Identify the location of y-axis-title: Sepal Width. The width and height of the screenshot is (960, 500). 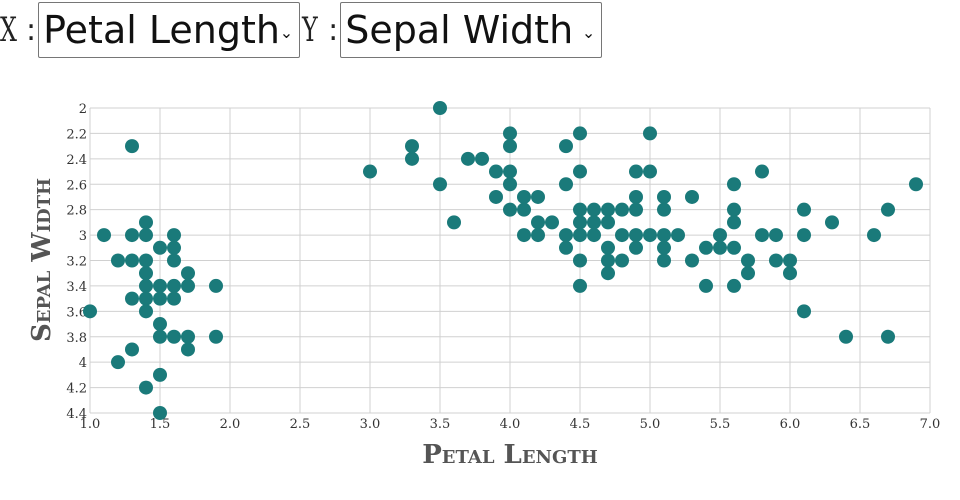
(42, 260).